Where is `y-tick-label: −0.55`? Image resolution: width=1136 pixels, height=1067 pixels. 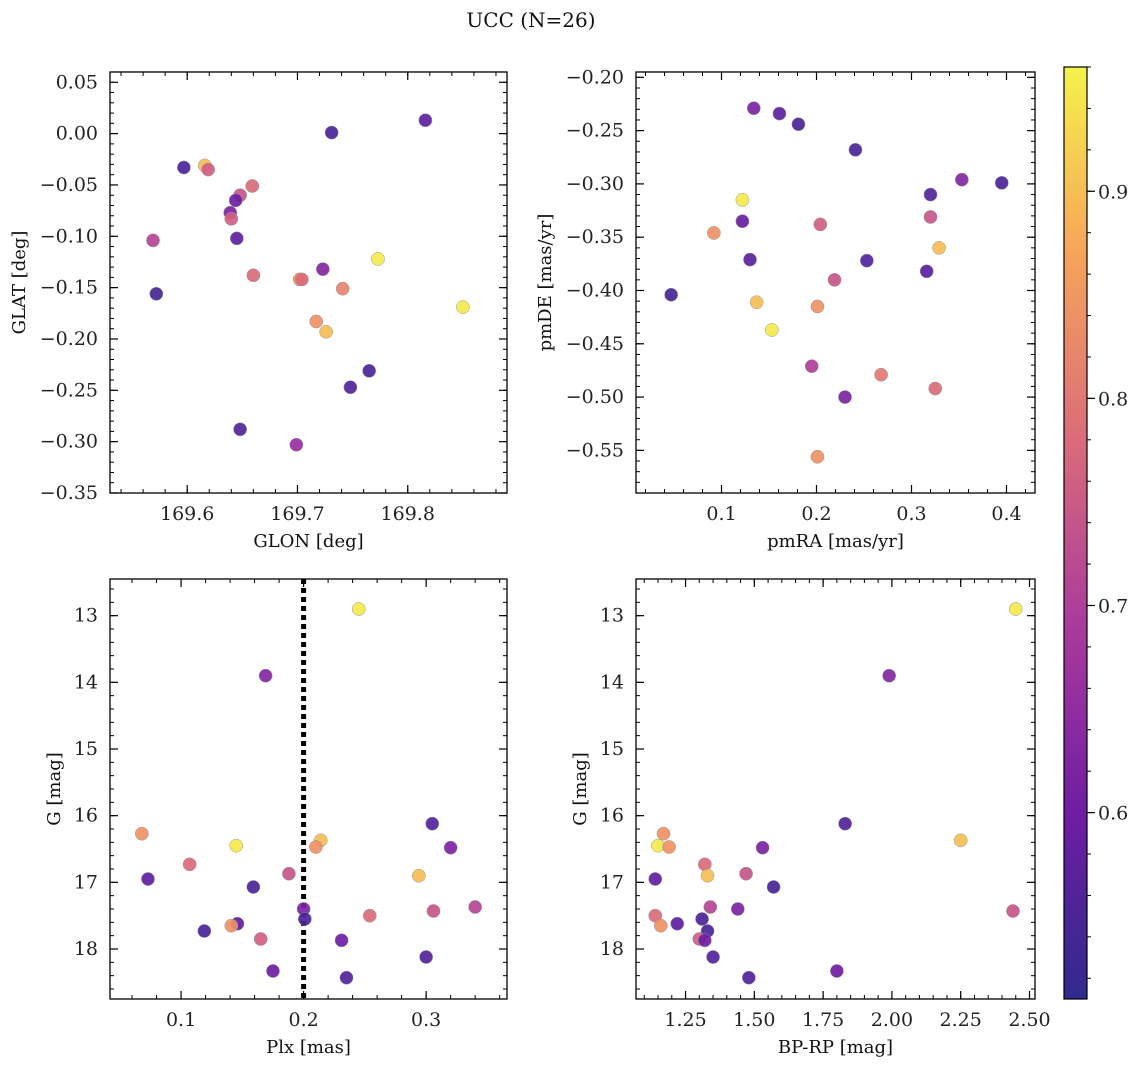 y-tick-label: −0.55 is located at coordinates (595, 450).